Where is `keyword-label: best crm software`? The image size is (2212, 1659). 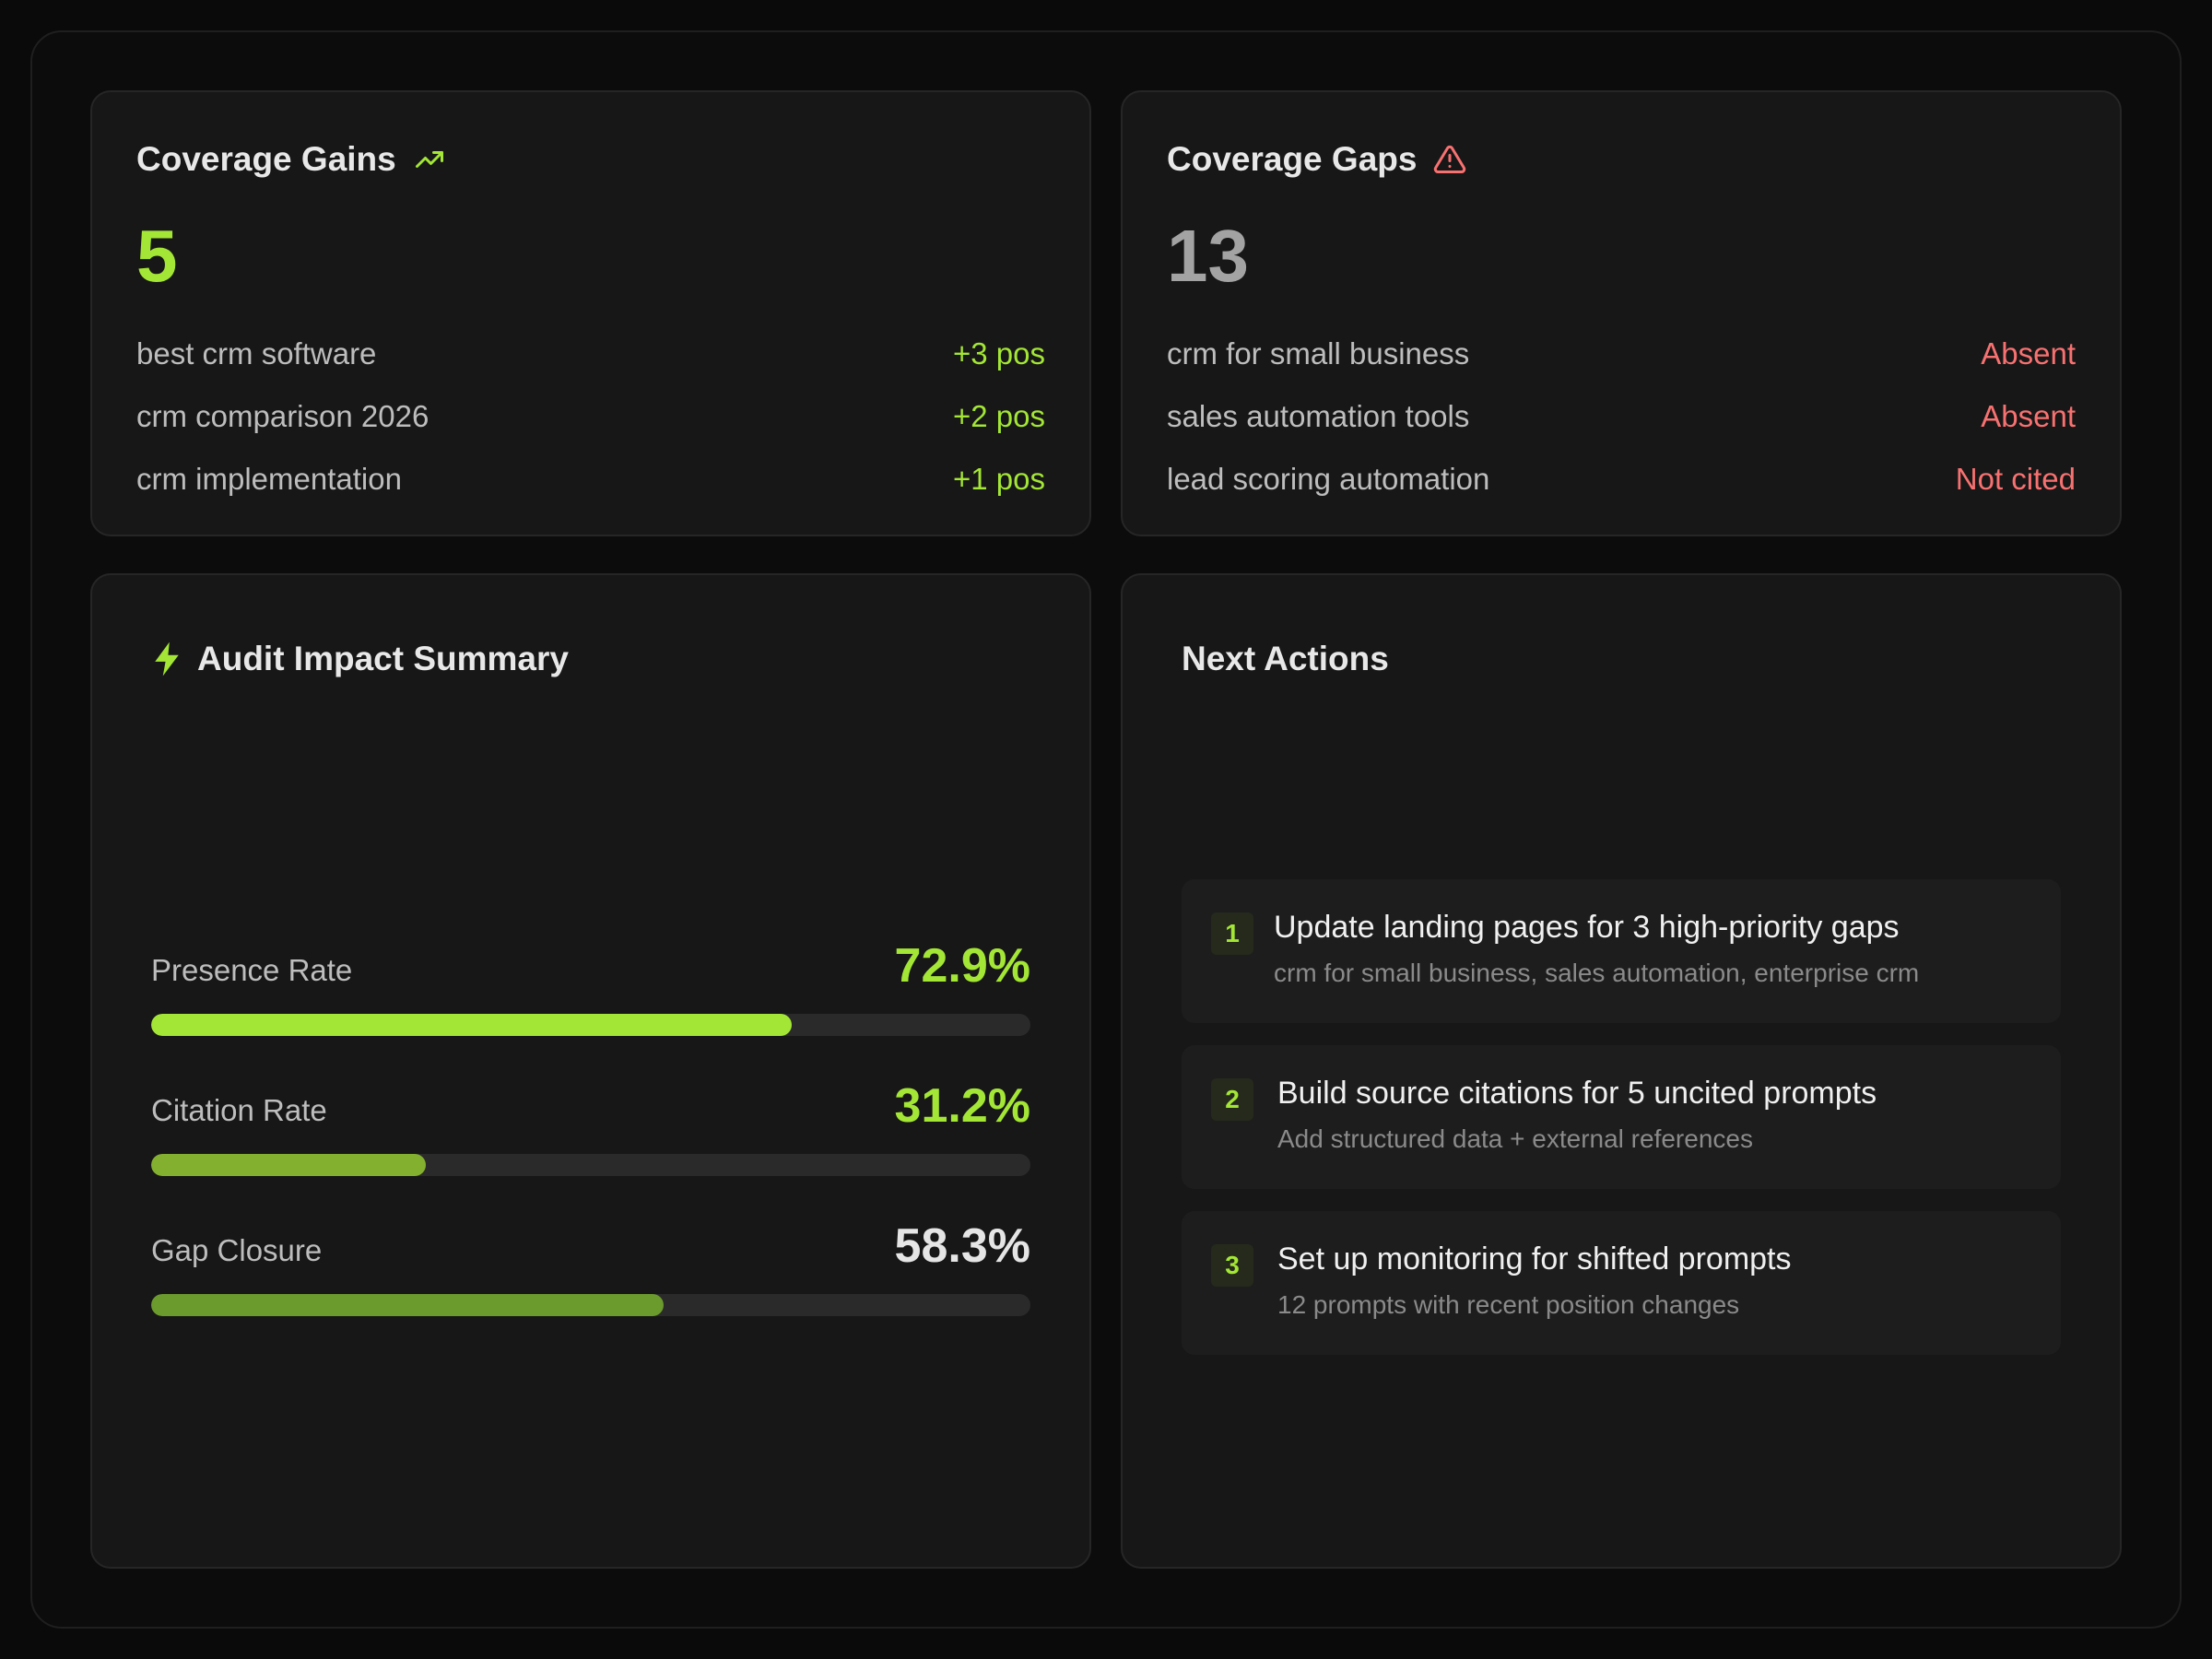 keyword-label: best crm software is located at coordinates (256, 353).